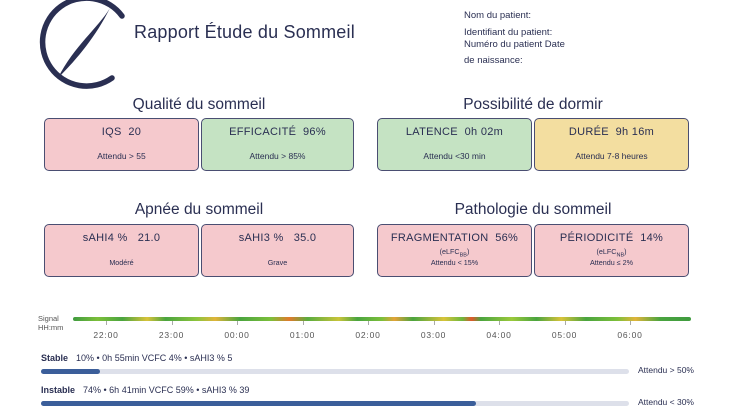 The width and height of the screenshot is (736, 414). What do you see at coordinates (611, 156) in the screenshot?
I see `duree-note: Attendu 7-8 heures` at bounding box center [611, 156].